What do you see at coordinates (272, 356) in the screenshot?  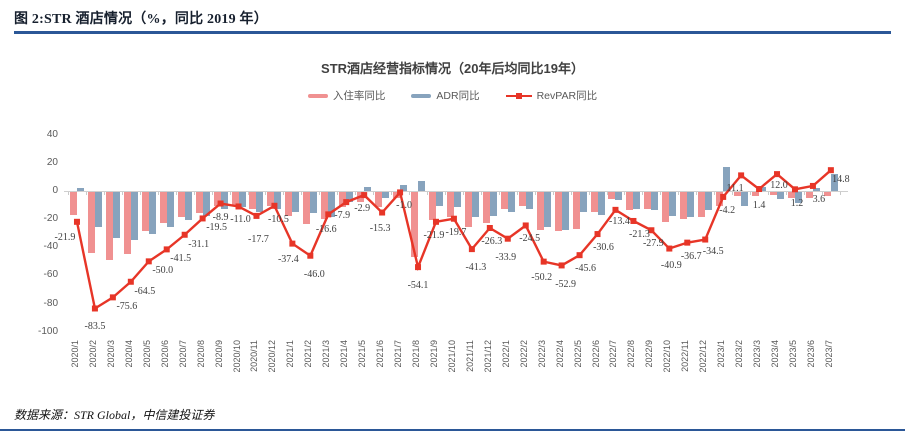 I see `x-axis-label-text: 2020/12` at bounding box center [272, 356].